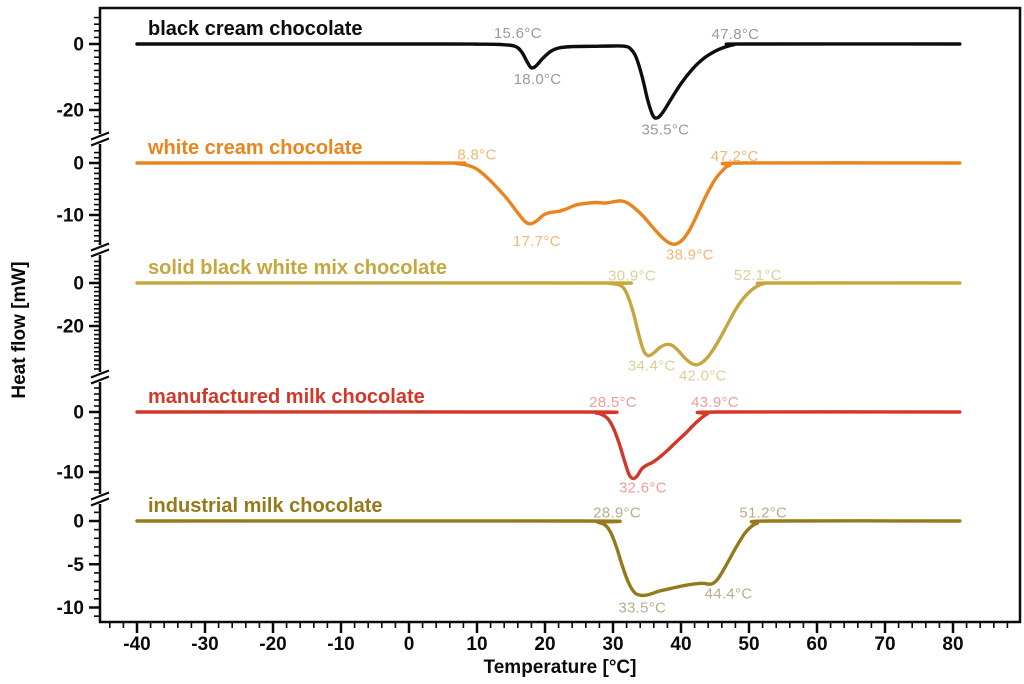  Describe the element at coordinates (265, 506) in the screenshot. I see `series-title-industrial-milk-chocolate: industrial milk chocolate` at that location.